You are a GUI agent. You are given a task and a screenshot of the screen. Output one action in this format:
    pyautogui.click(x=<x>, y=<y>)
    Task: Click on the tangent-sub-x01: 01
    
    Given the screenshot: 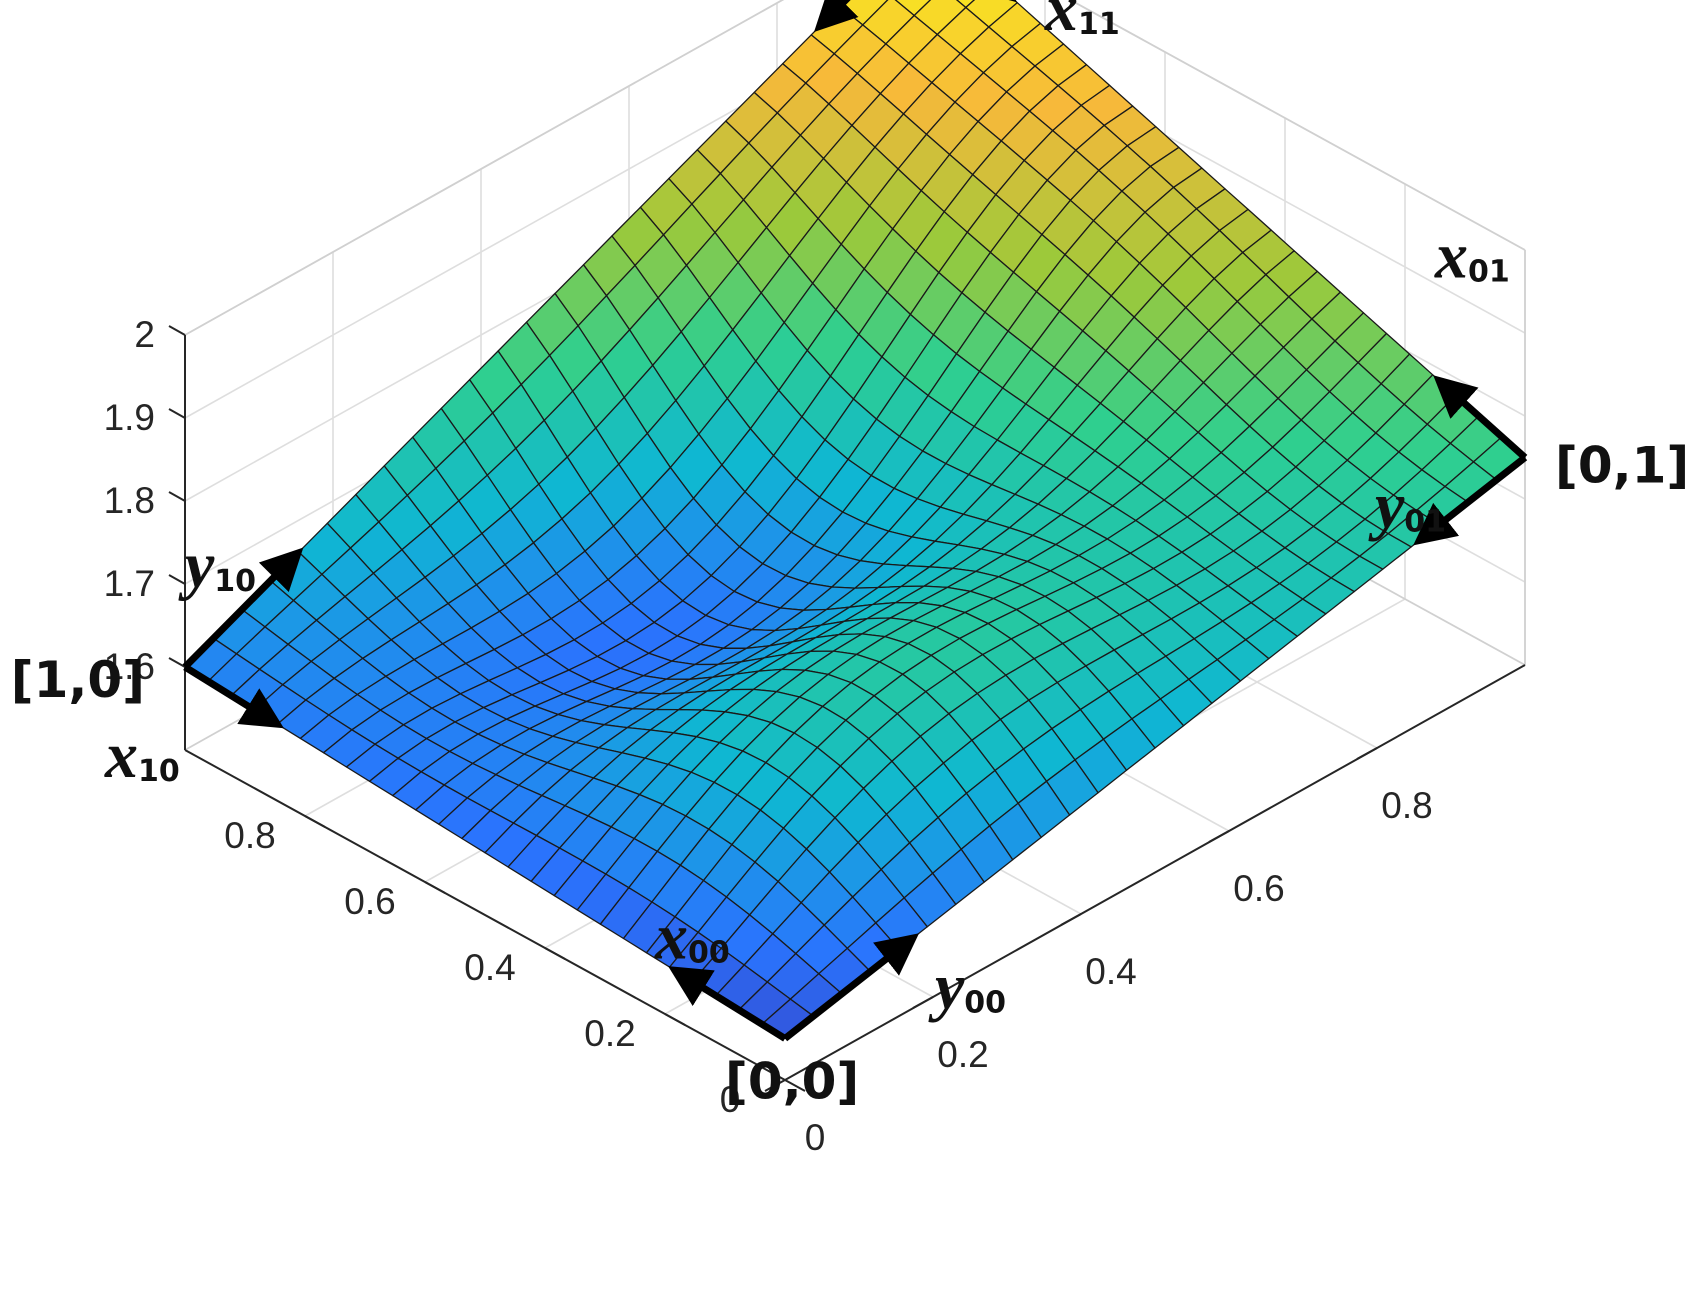 What is the action you would take?
    pyautogui.click(x=1489, y=272)
    